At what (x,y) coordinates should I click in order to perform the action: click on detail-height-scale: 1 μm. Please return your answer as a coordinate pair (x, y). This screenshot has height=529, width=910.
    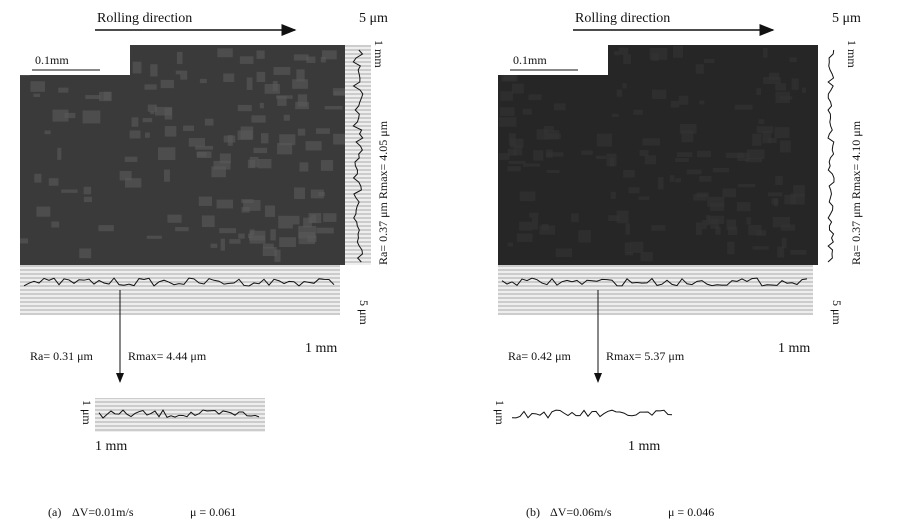
    Looking at the image, I should click on (87, 412).